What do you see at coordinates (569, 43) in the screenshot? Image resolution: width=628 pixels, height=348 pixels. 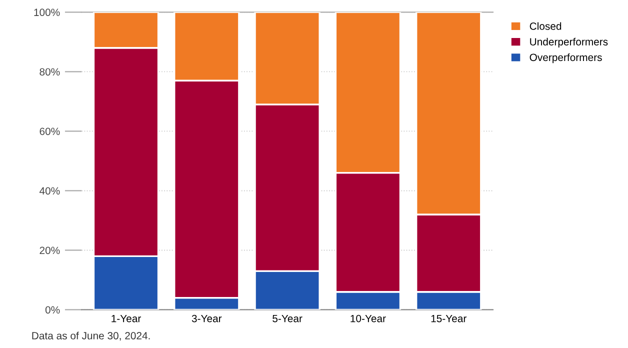 I see `legend-label: Underperformers` at bounding box center [569, 43].